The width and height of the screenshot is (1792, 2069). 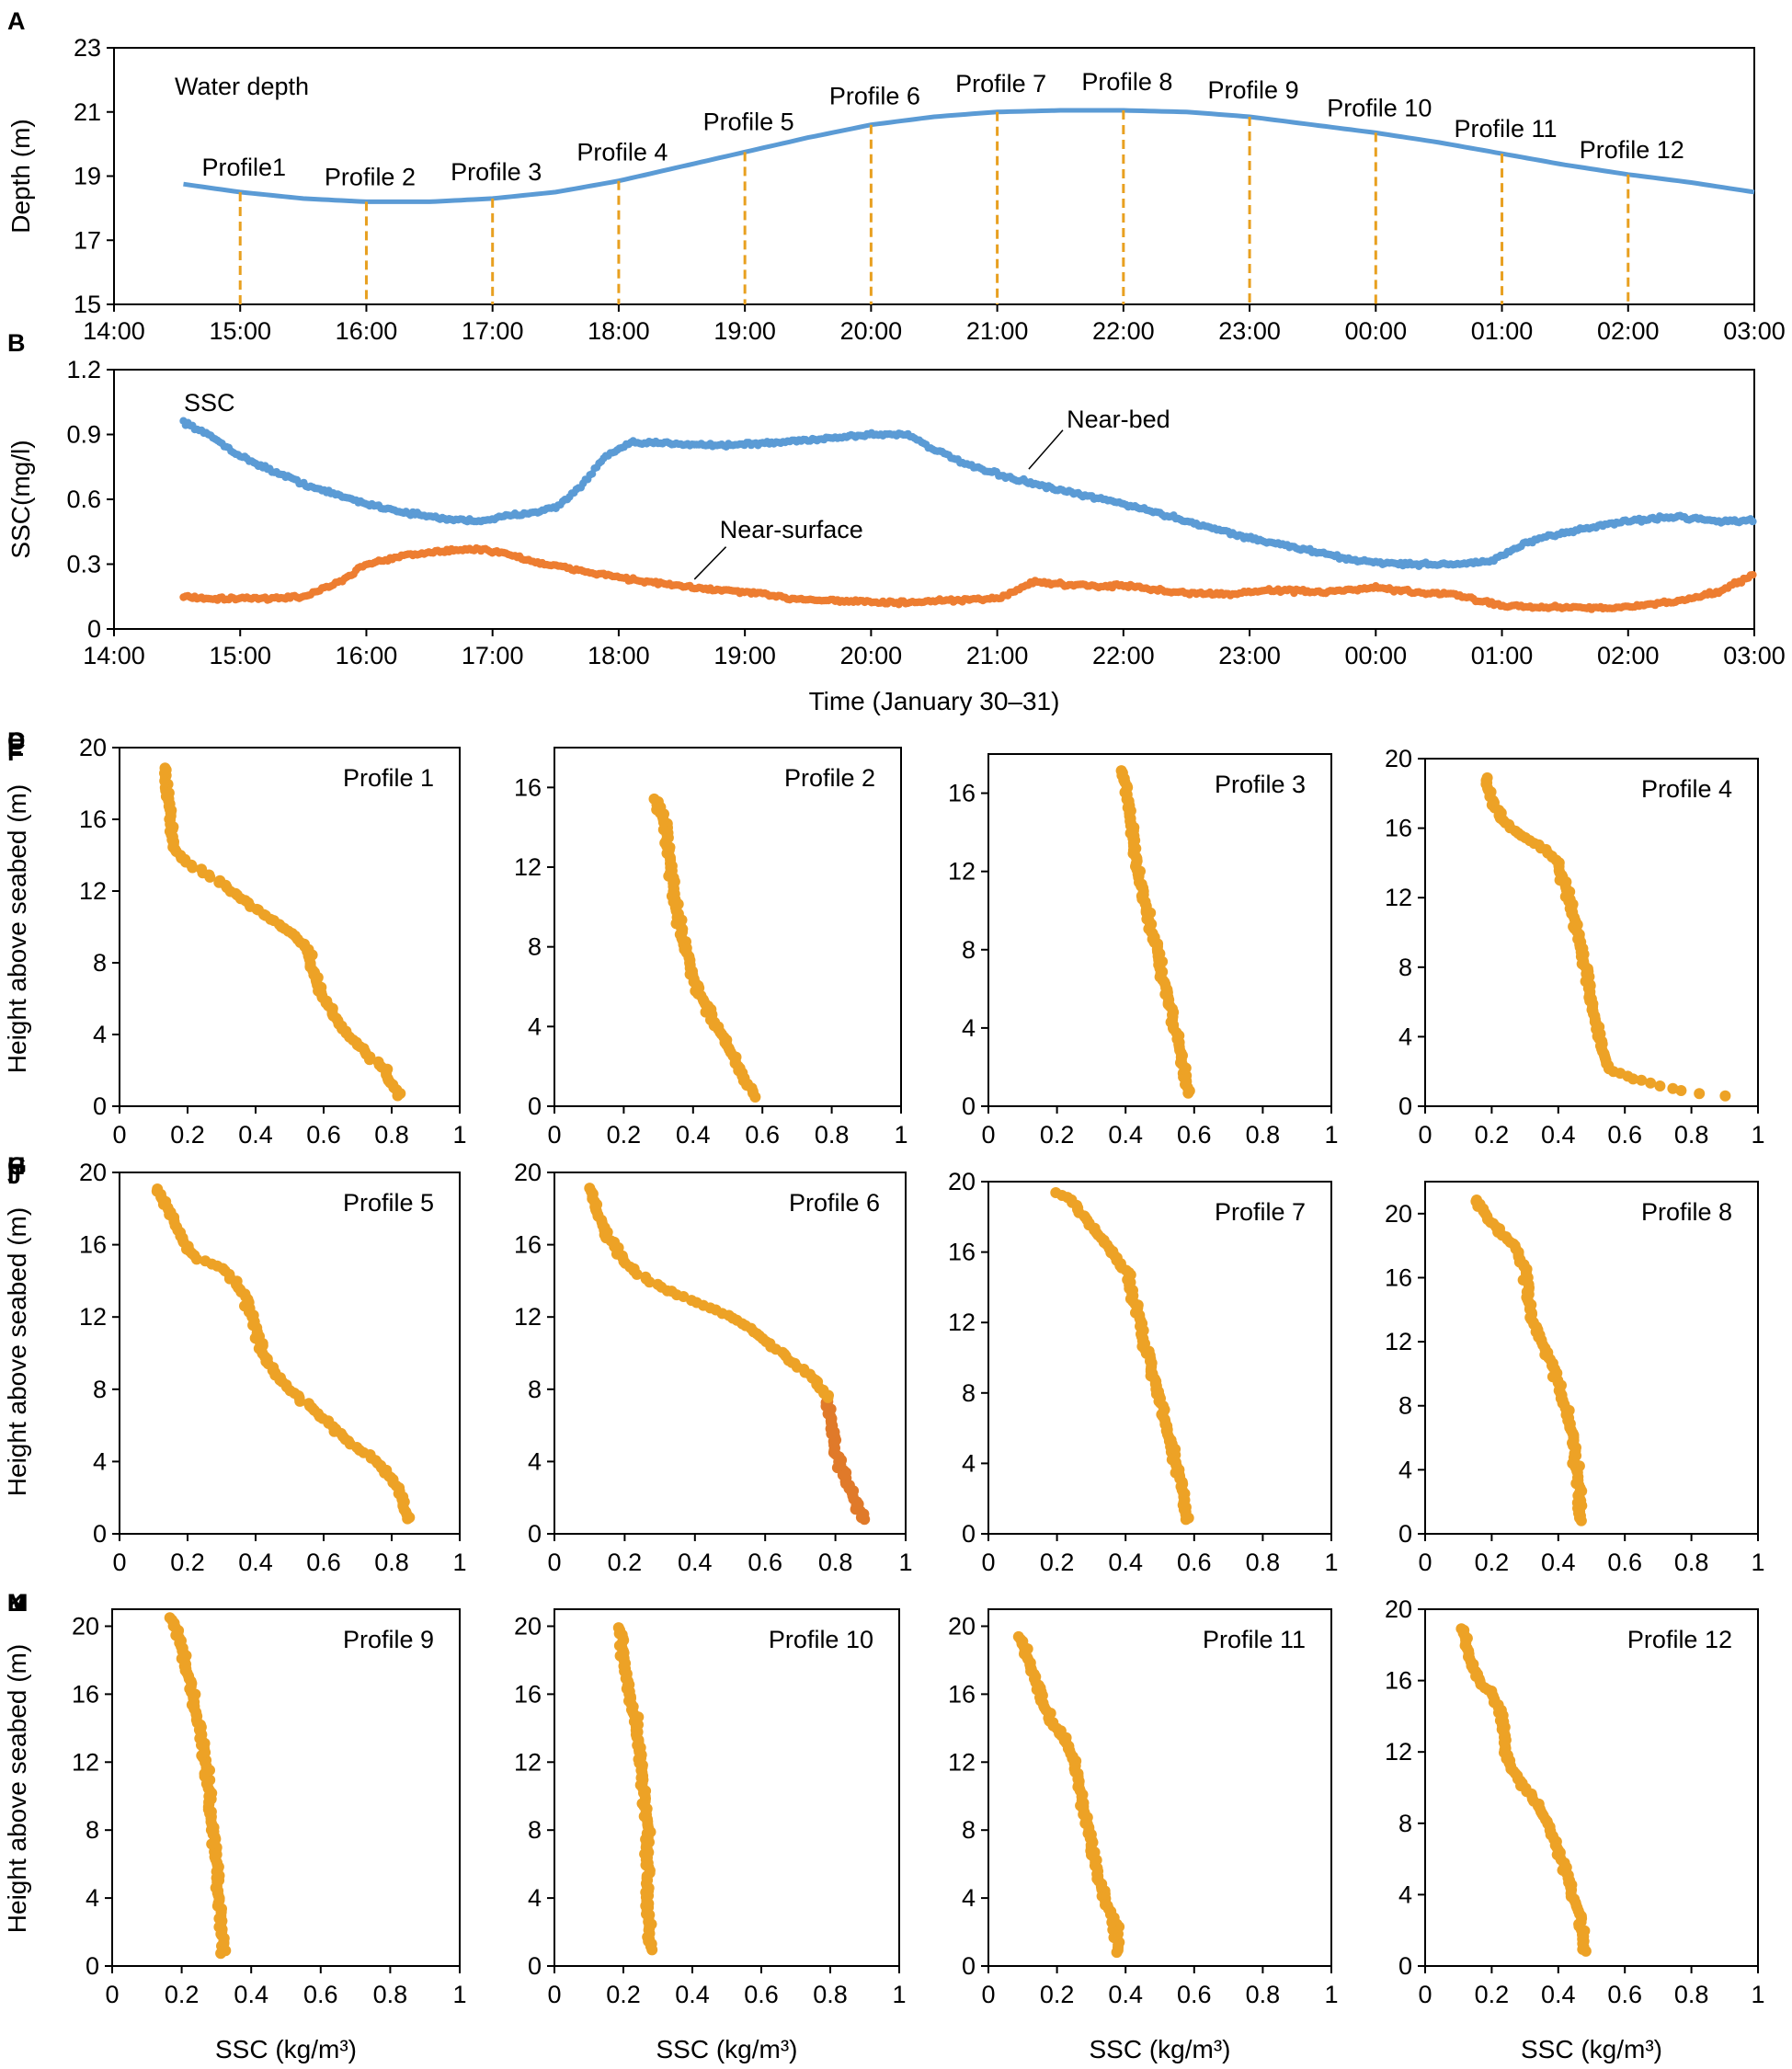 What do you see at coordinates (835, 1203) in the screenshot?
I see `profile-title: Profile 6` at bounding box center [835, 1203].